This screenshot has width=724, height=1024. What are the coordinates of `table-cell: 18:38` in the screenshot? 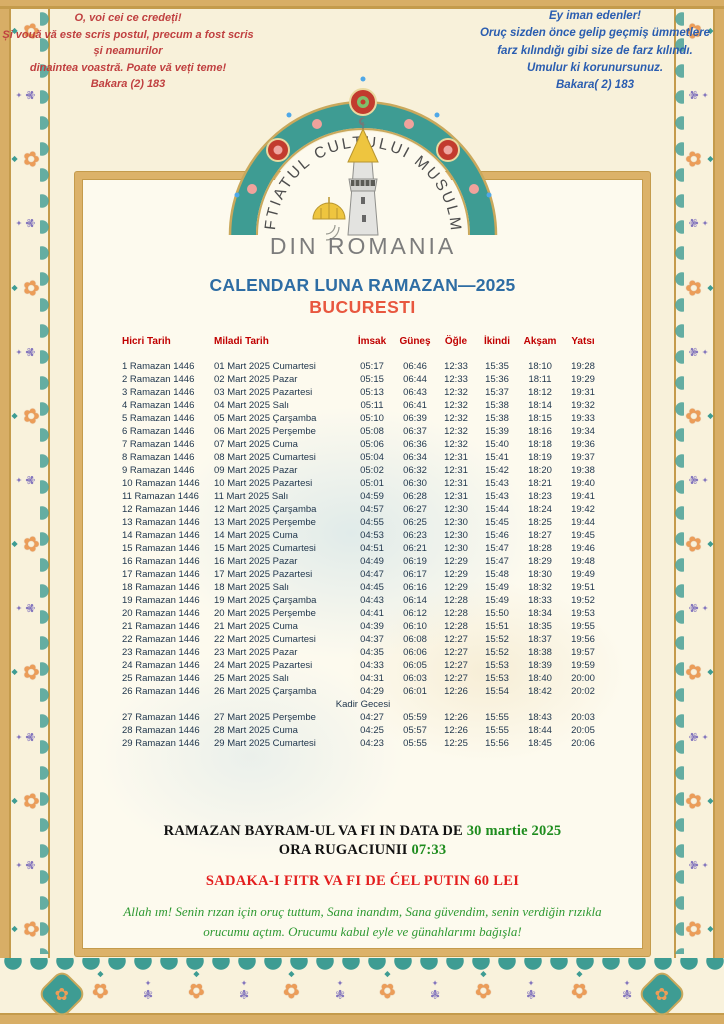 It's located at (540, 652).